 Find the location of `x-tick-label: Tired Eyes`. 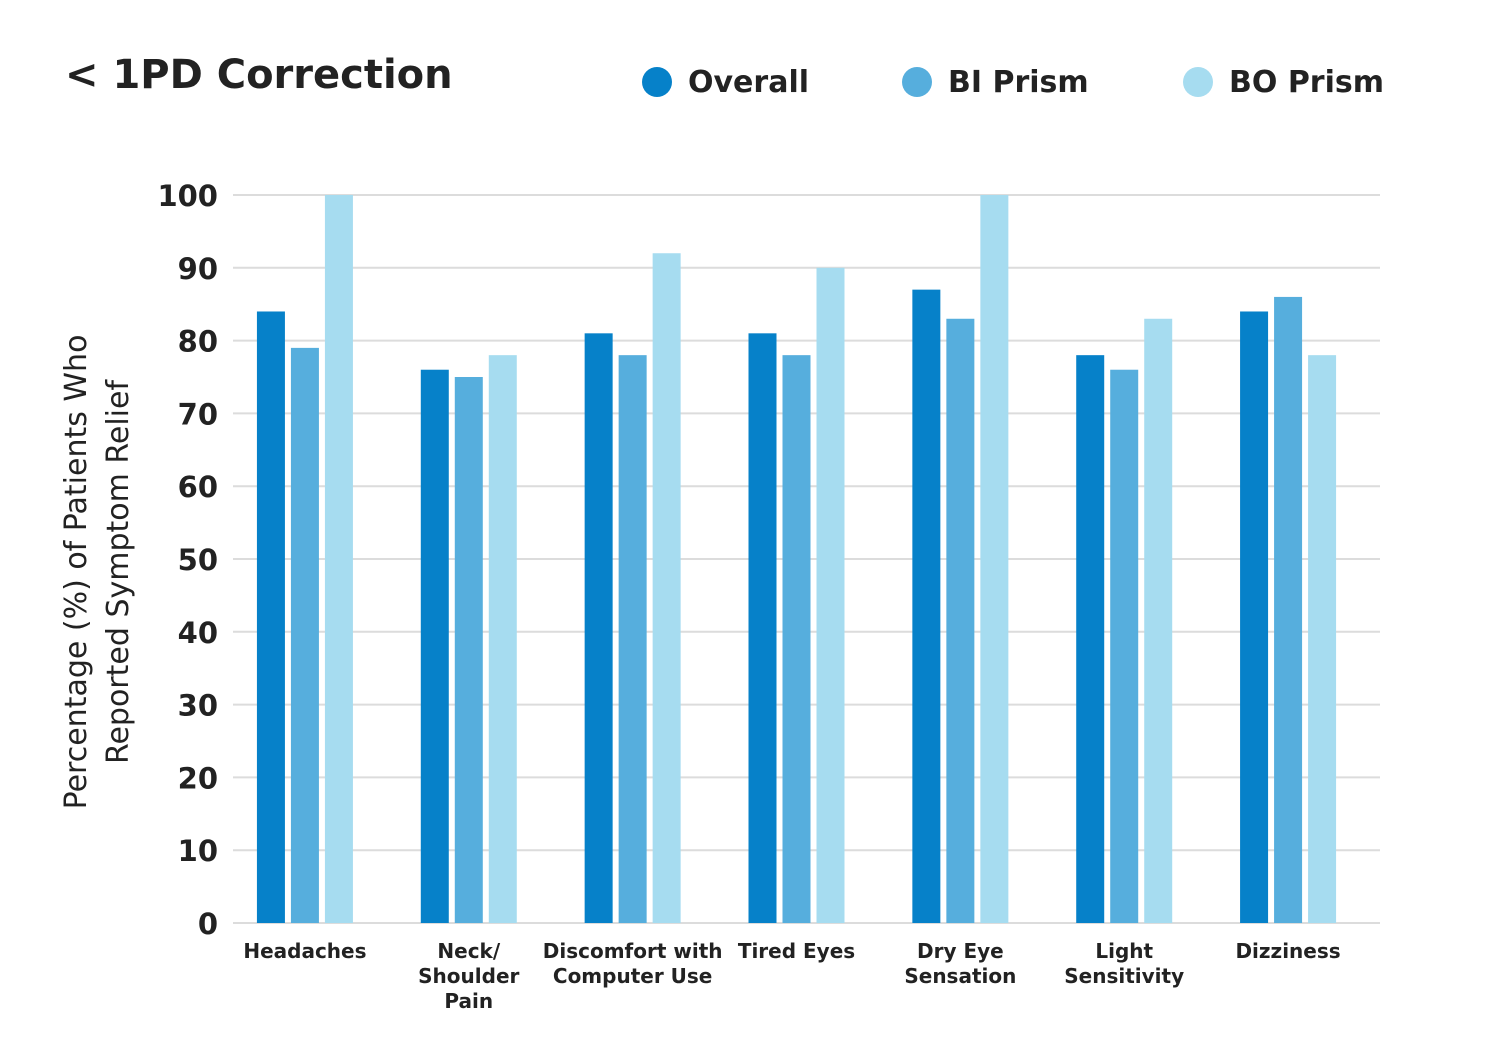

x-tick-label: Tired Eyes is located at coordinates (796, 951).